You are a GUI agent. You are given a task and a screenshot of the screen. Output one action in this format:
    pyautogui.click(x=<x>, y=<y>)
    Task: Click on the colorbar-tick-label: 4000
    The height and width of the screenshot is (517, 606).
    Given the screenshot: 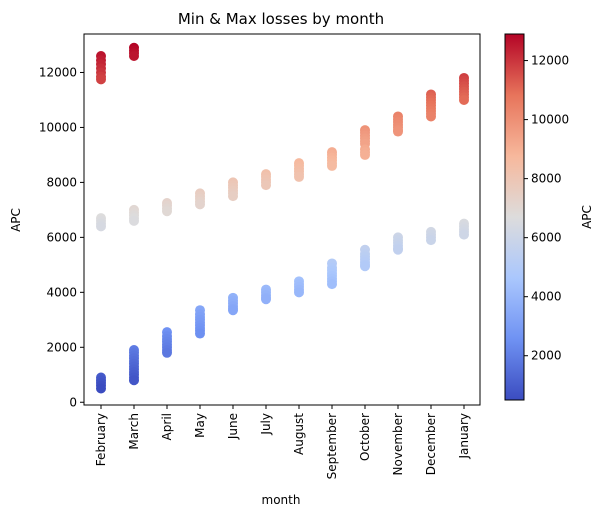 What is the action you would take?
    pyautogui.click(x=546, y=297)
    